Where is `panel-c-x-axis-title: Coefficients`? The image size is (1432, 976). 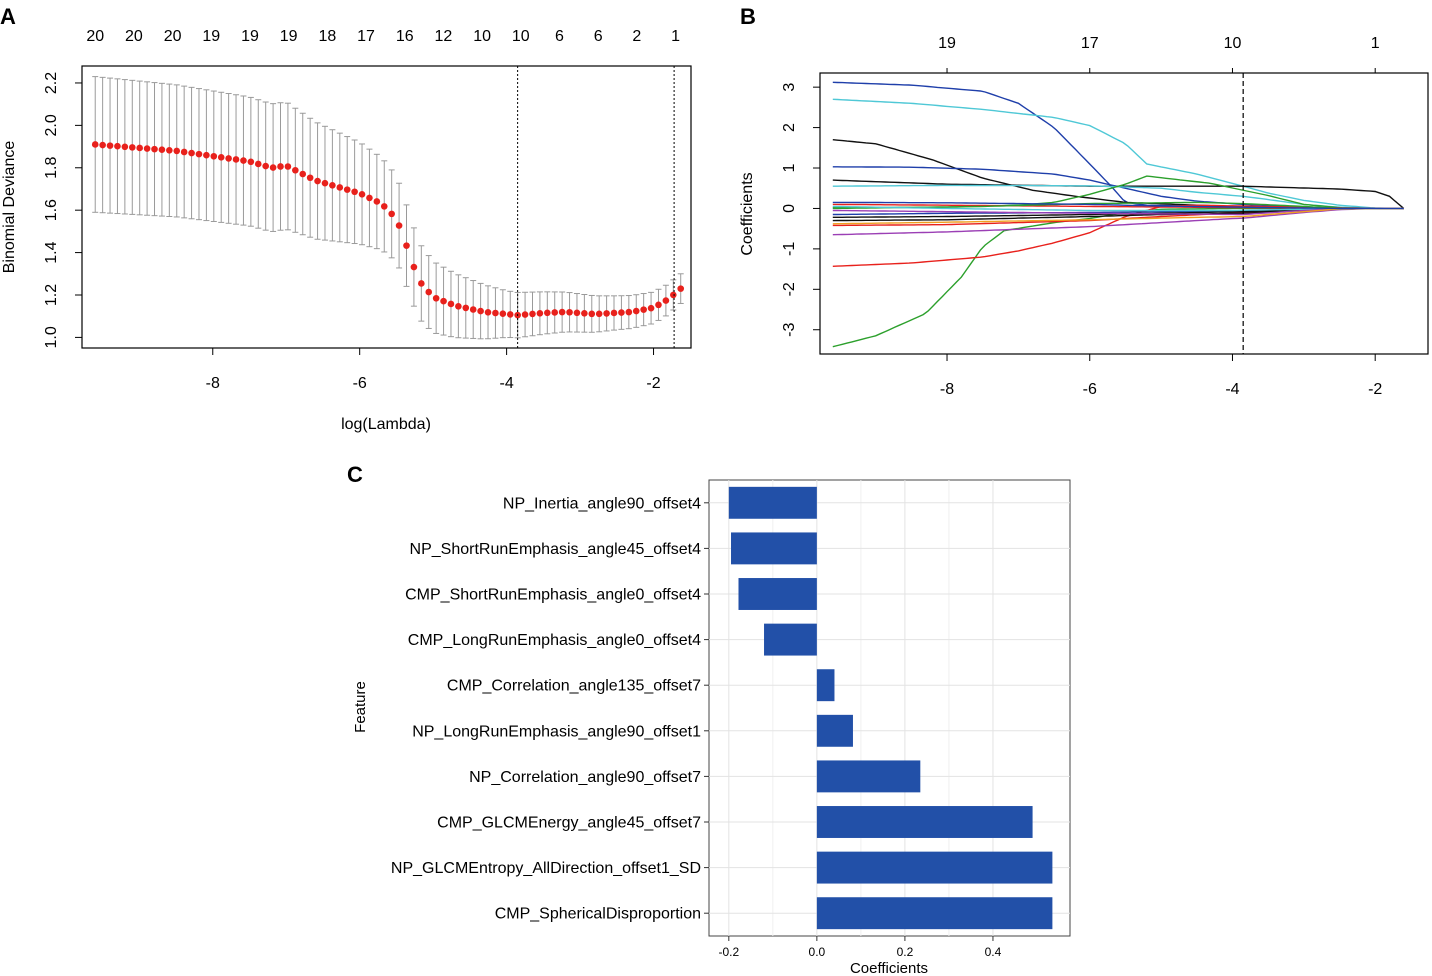 panel-c-x-axis-title: Coefficients is located at coordinates (889, 968).